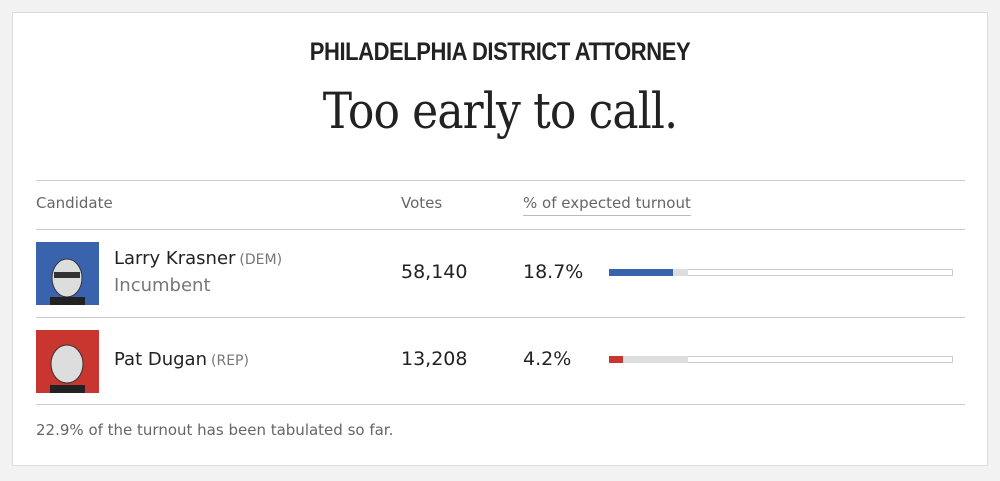 This screenshot has height=481, width=1000. Describe the element at coordinates (547, 359) in the screenshot. I see `turnout-pct: 4.2%` at that location.